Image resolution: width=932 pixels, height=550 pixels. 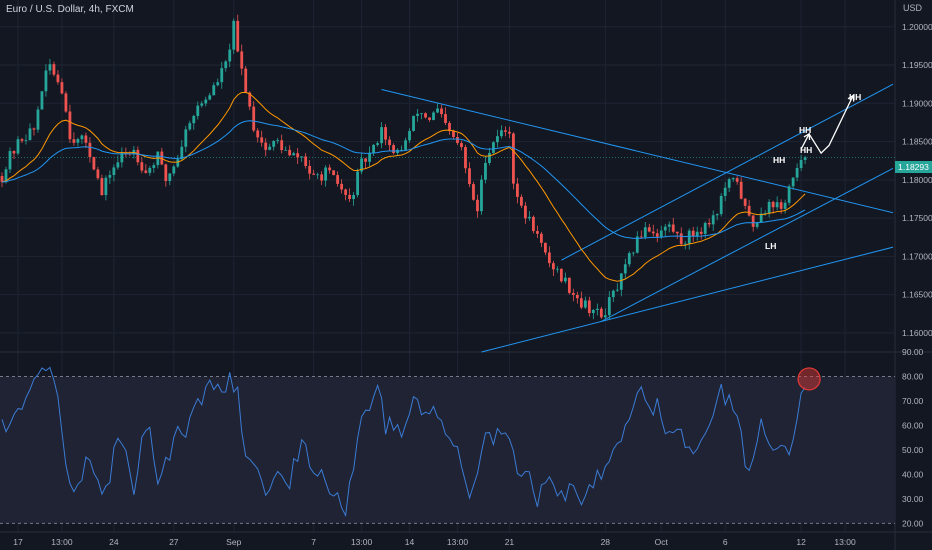 I want to click on price-tick-label: 1.19000, so click(x=917, y=103).